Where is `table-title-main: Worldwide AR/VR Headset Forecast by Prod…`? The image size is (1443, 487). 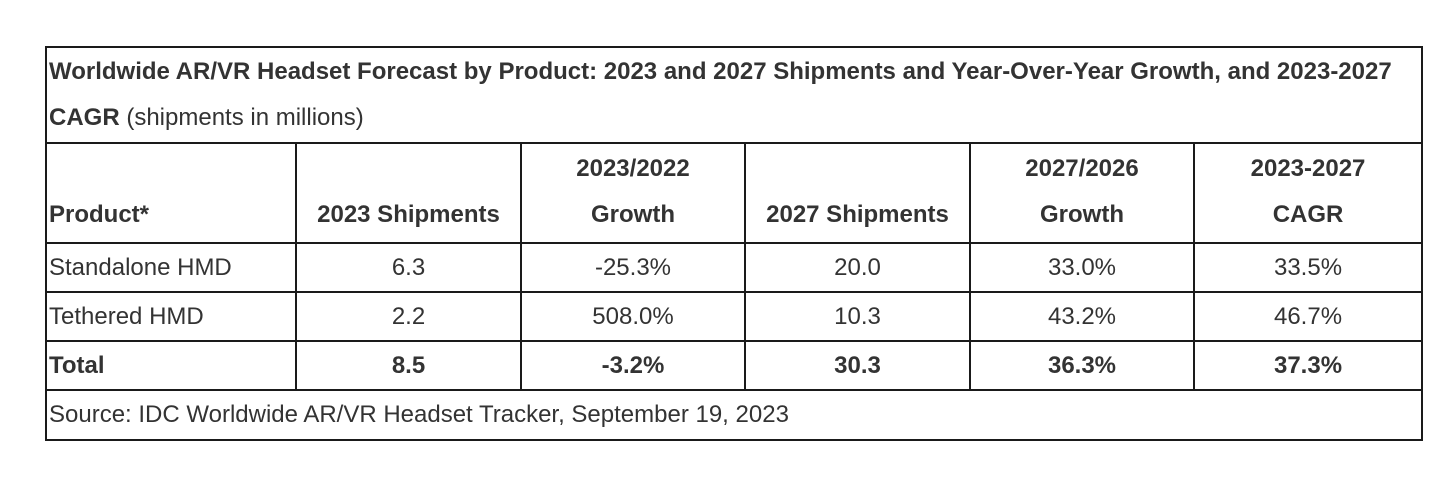
table-title-main: Worldwide AR/VR Headset Forecast by Prod… is located at coordinates (720, 94).